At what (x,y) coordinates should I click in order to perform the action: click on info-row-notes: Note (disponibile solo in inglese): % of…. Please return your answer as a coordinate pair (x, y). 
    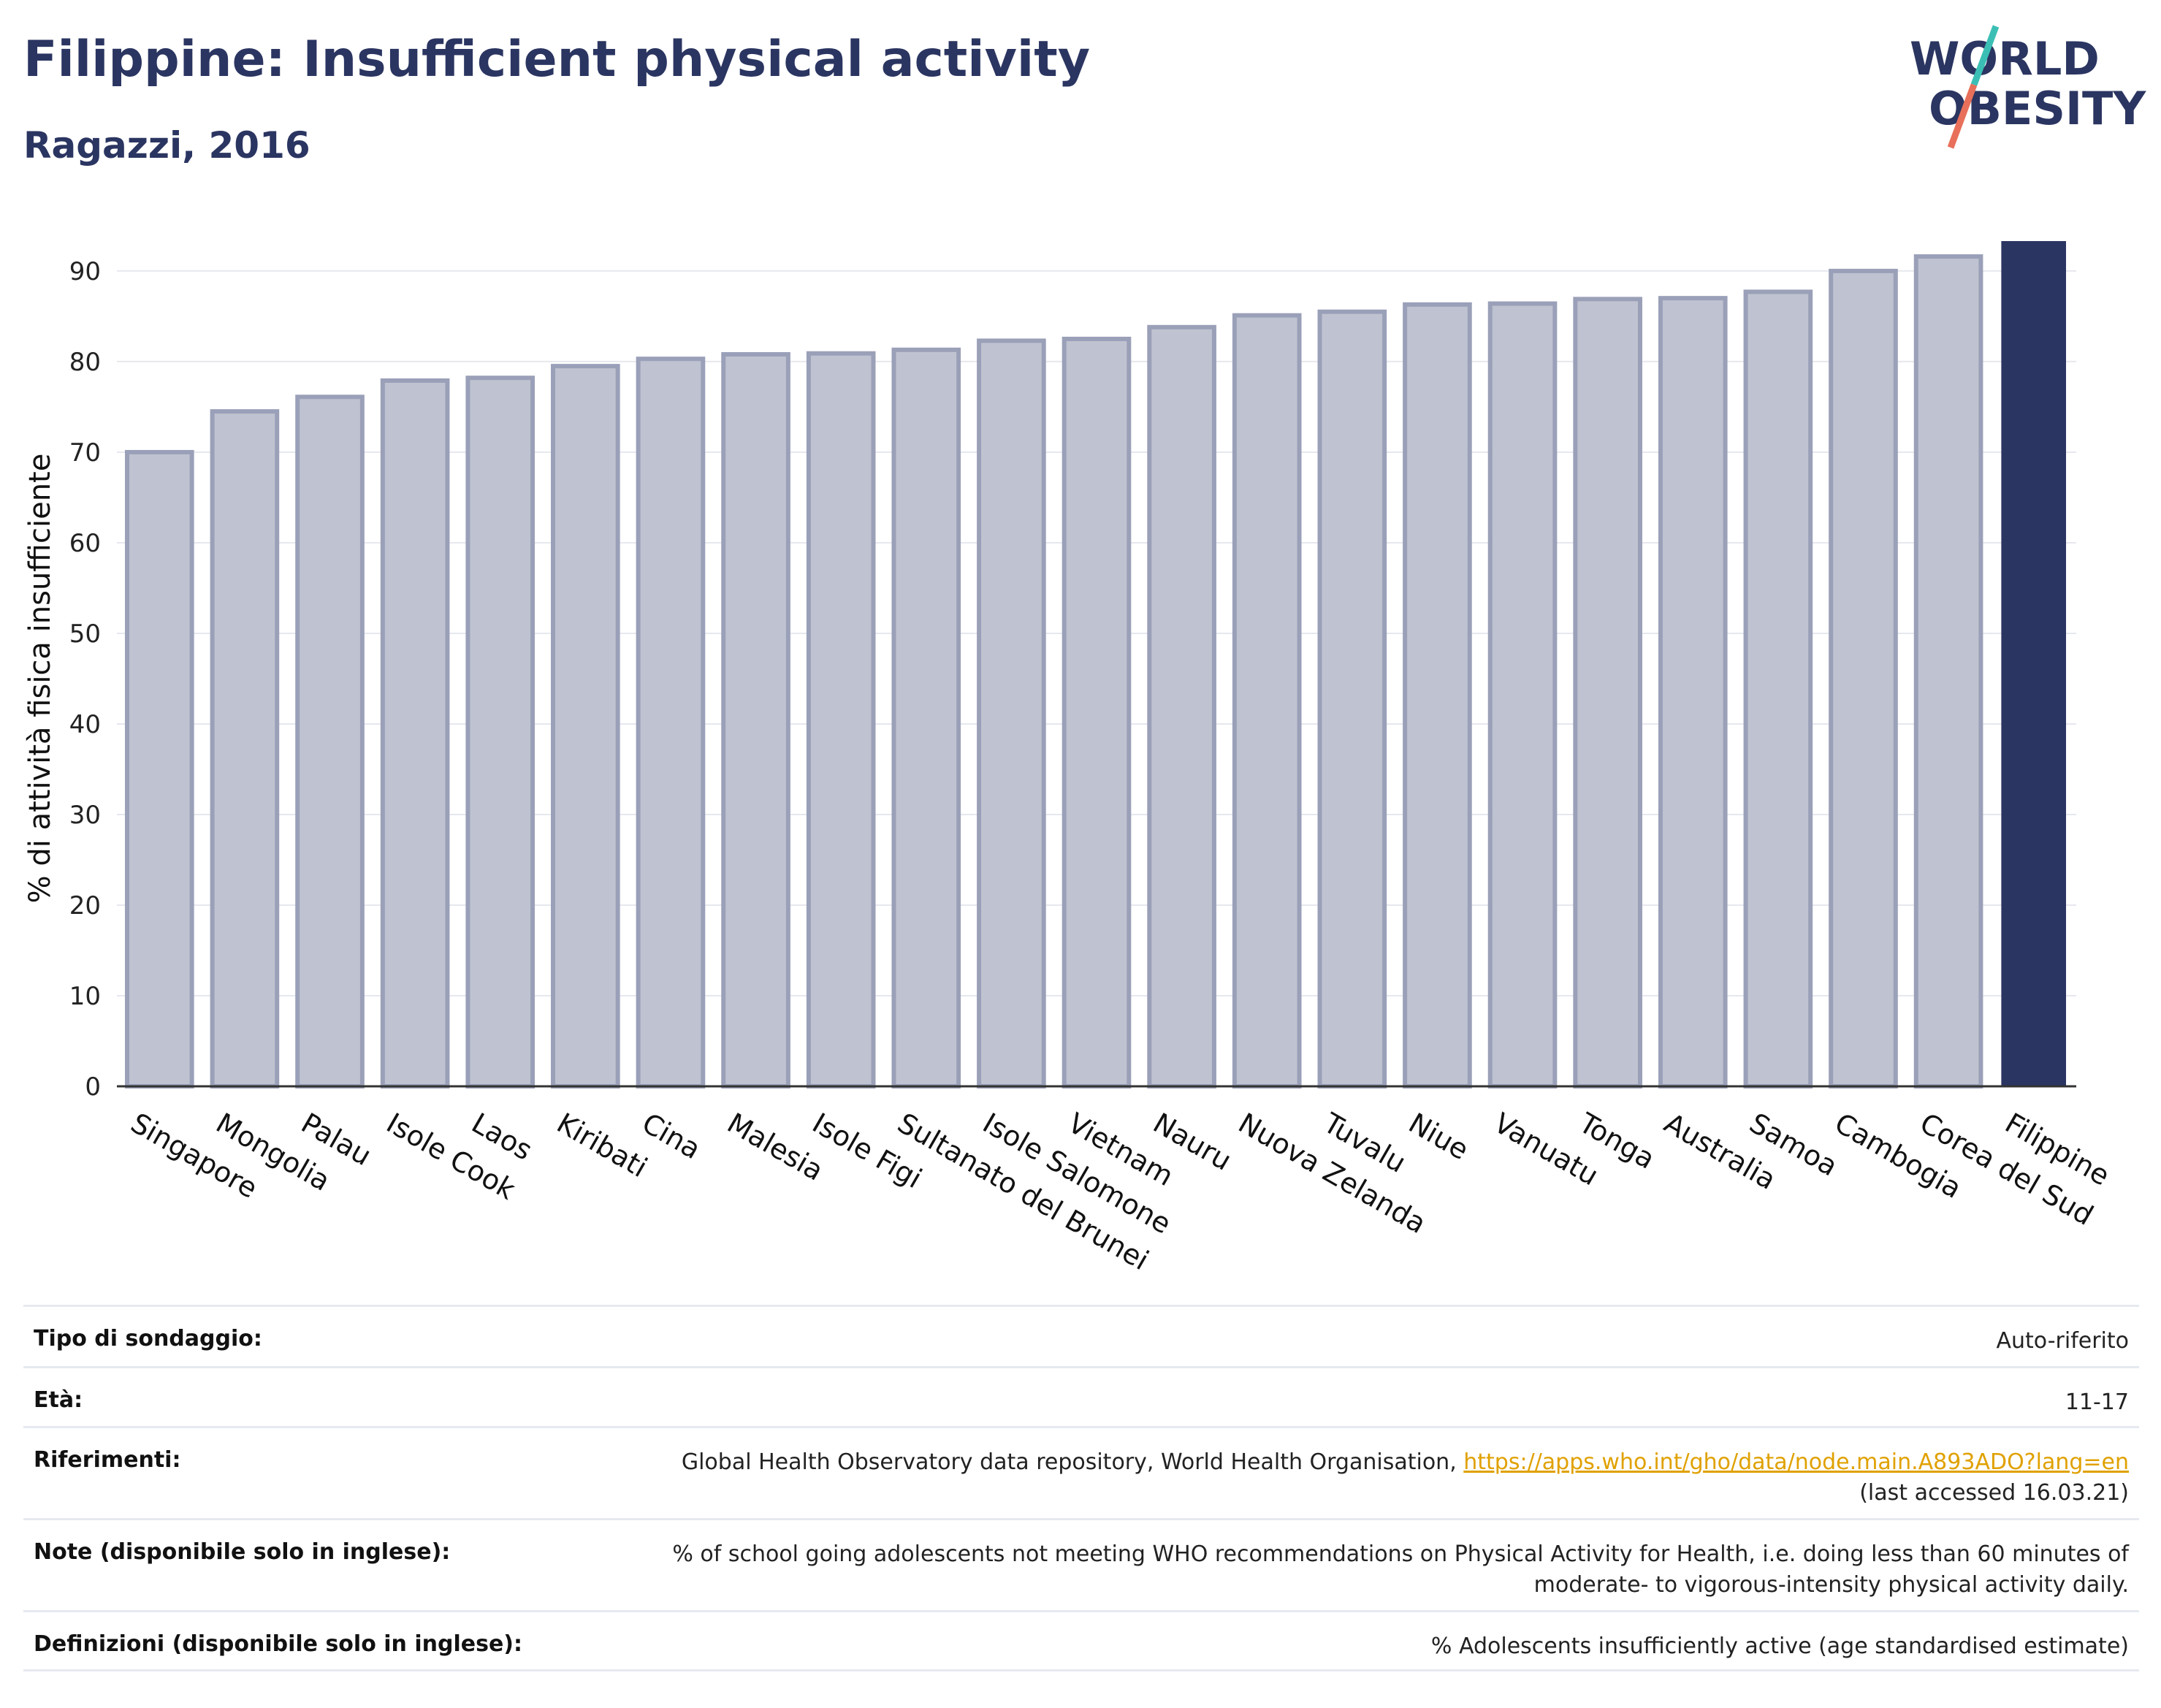
    Looking at the image, I should click on (1081, 1564).